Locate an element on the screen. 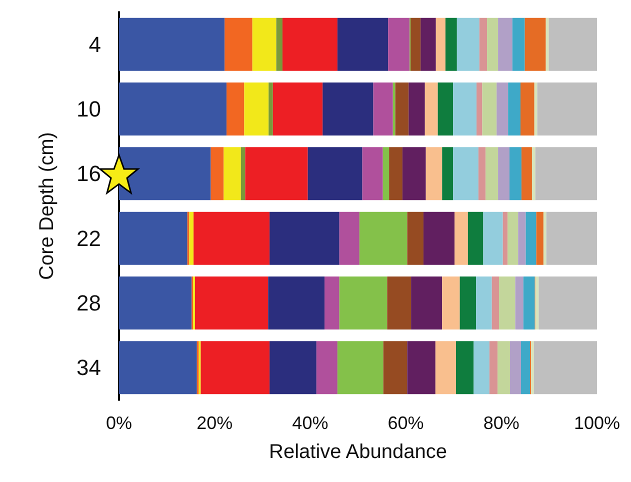 The width and height of the screenshot is (631, 482). x-tick-label: 80% is located at coordinates (501, 423).